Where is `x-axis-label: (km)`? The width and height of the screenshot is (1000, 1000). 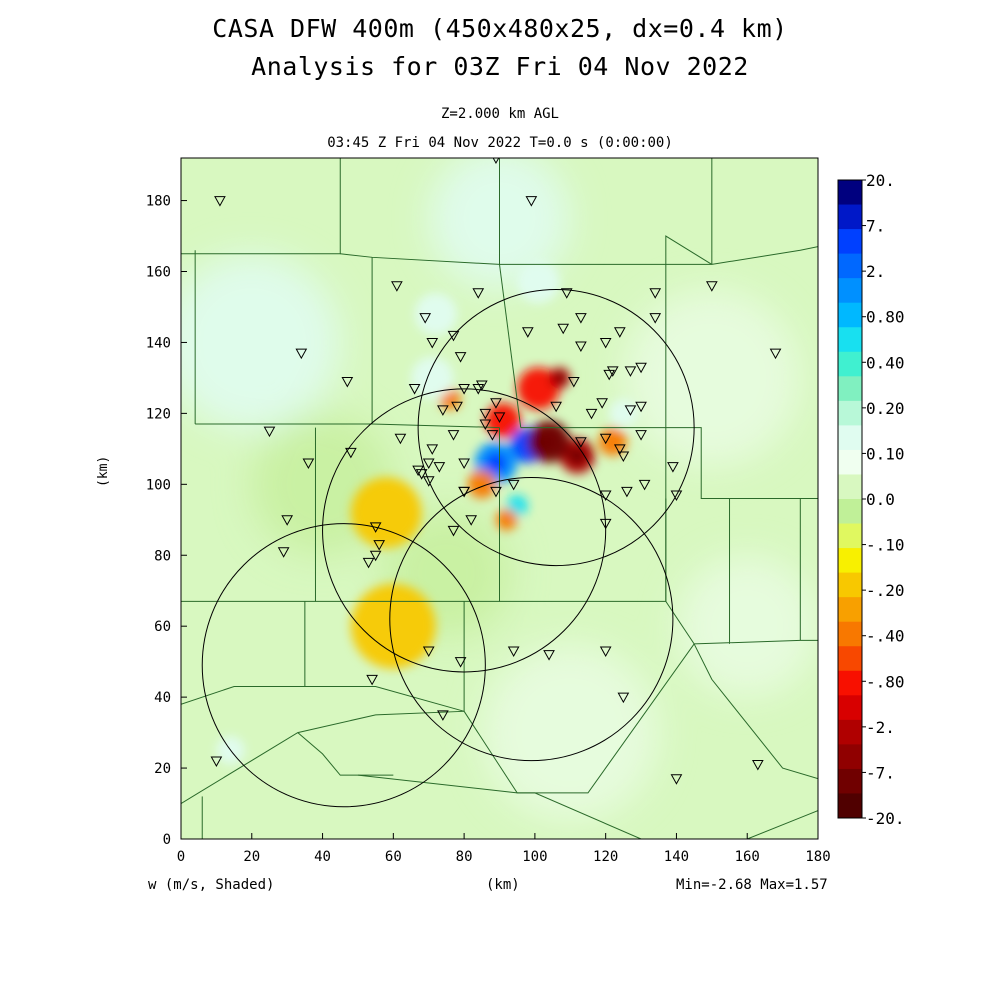
x-axis-label: (km) is located at coordinates (503, 885).